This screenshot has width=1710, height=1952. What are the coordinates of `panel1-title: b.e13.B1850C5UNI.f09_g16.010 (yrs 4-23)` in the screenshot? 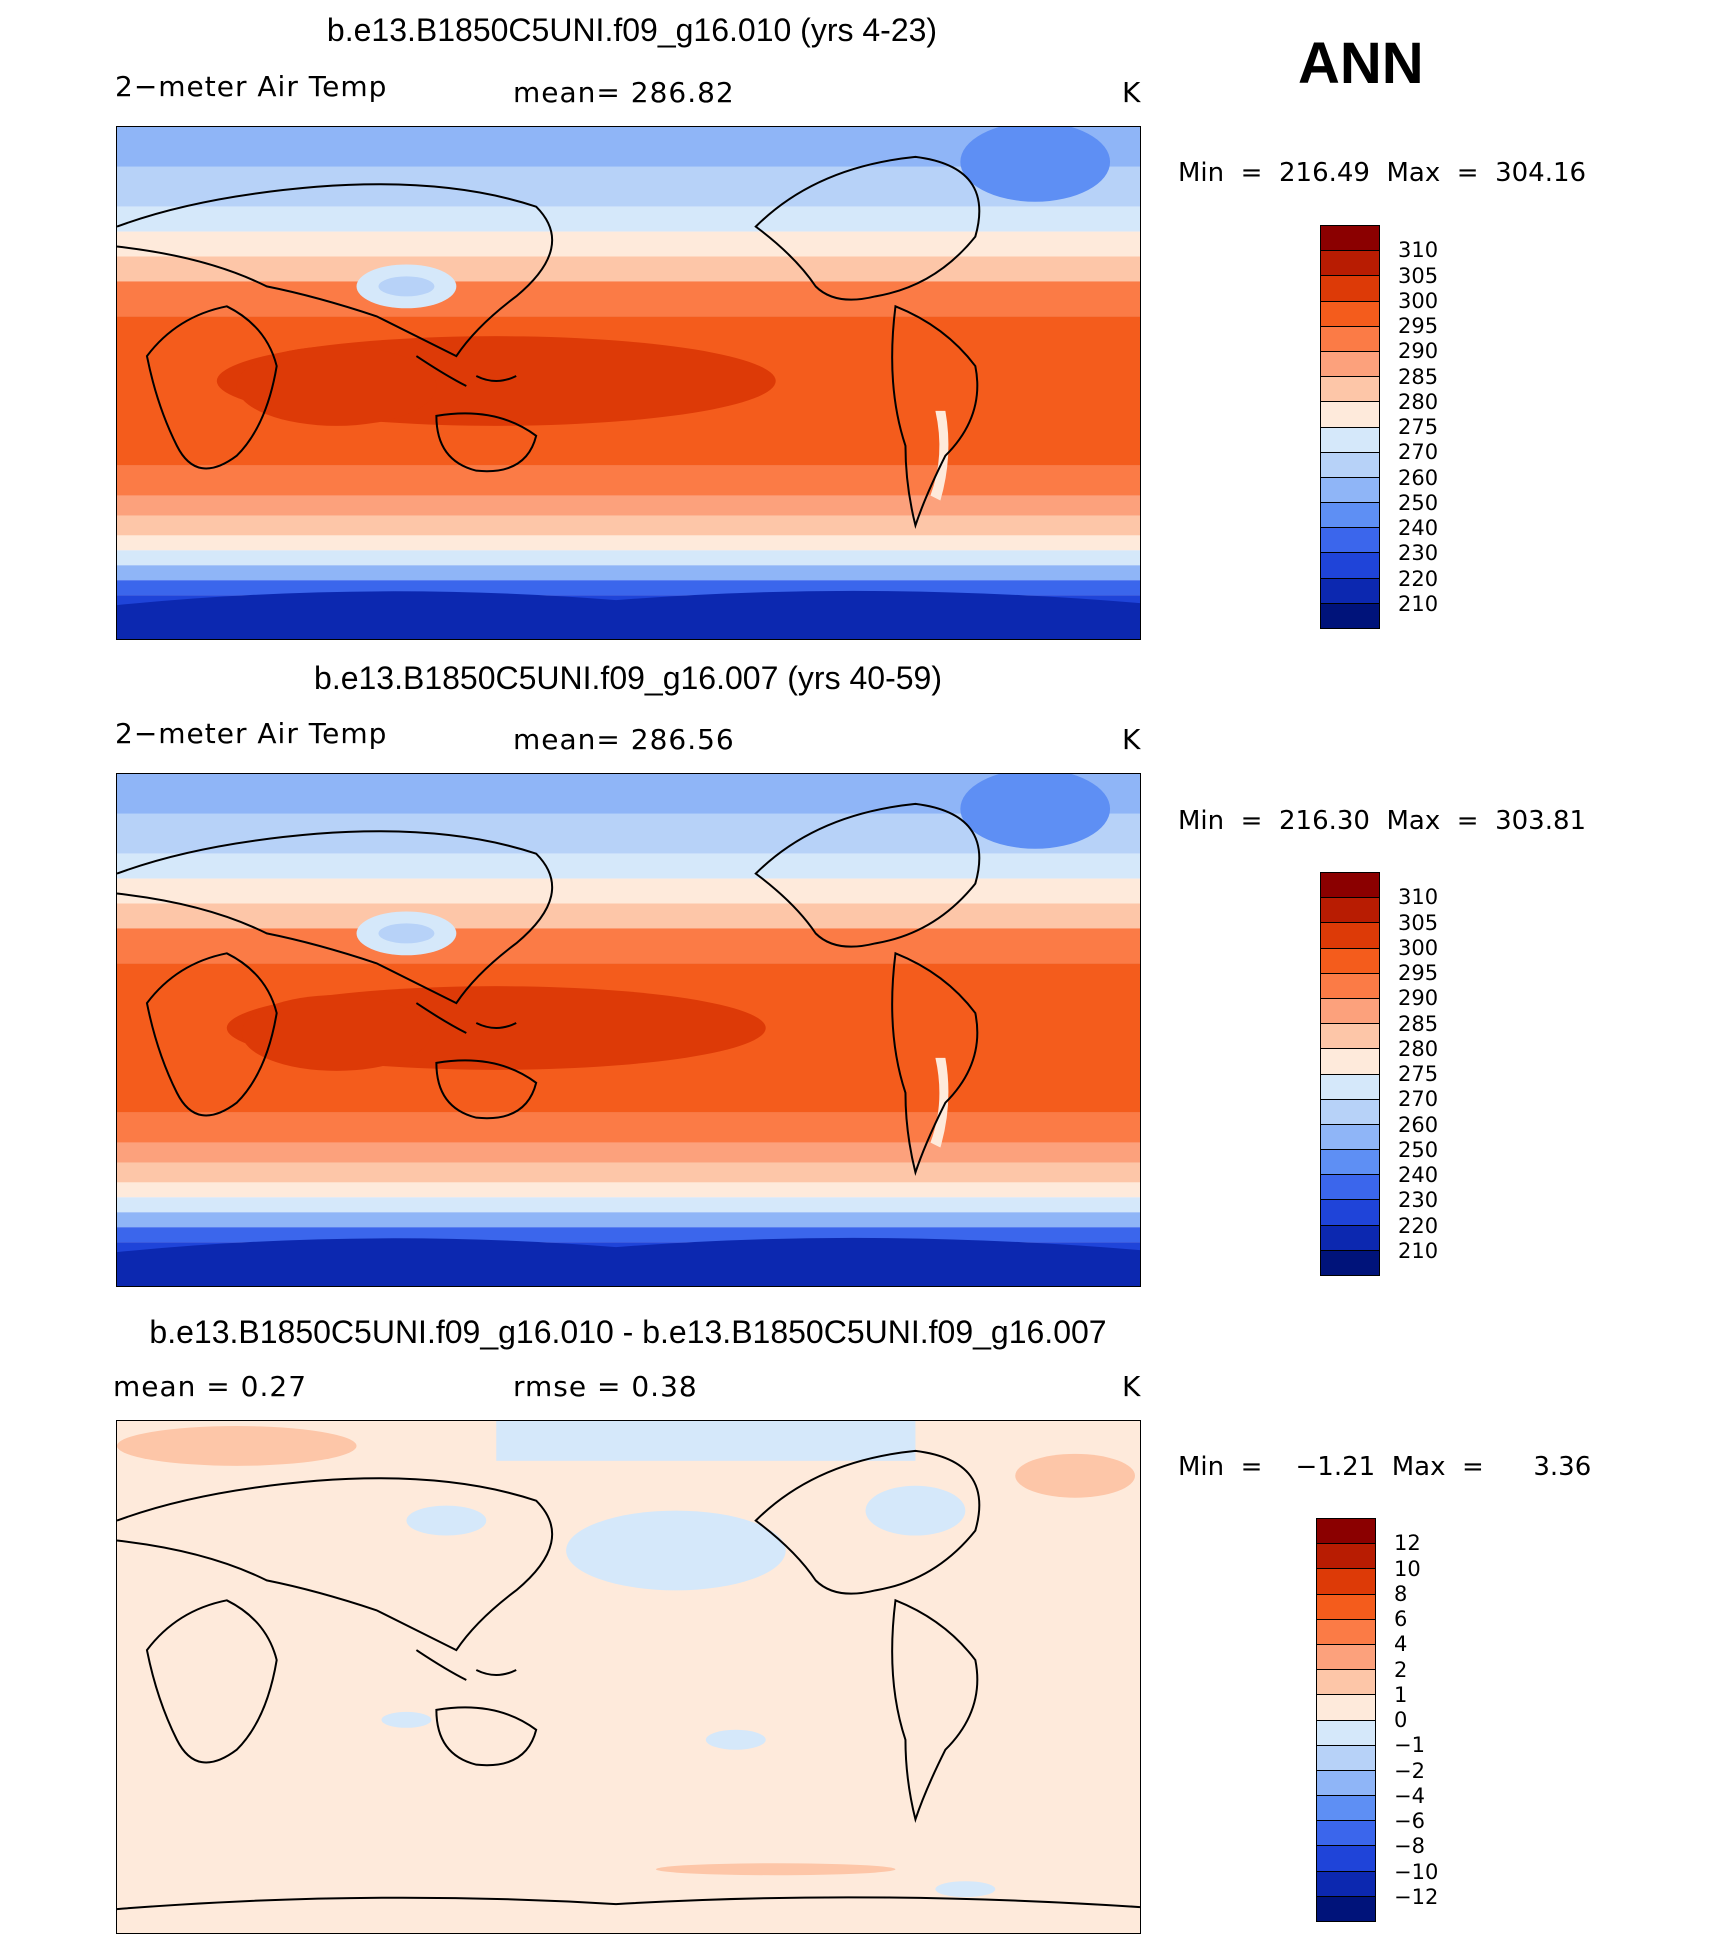 It's located at (632, 30).